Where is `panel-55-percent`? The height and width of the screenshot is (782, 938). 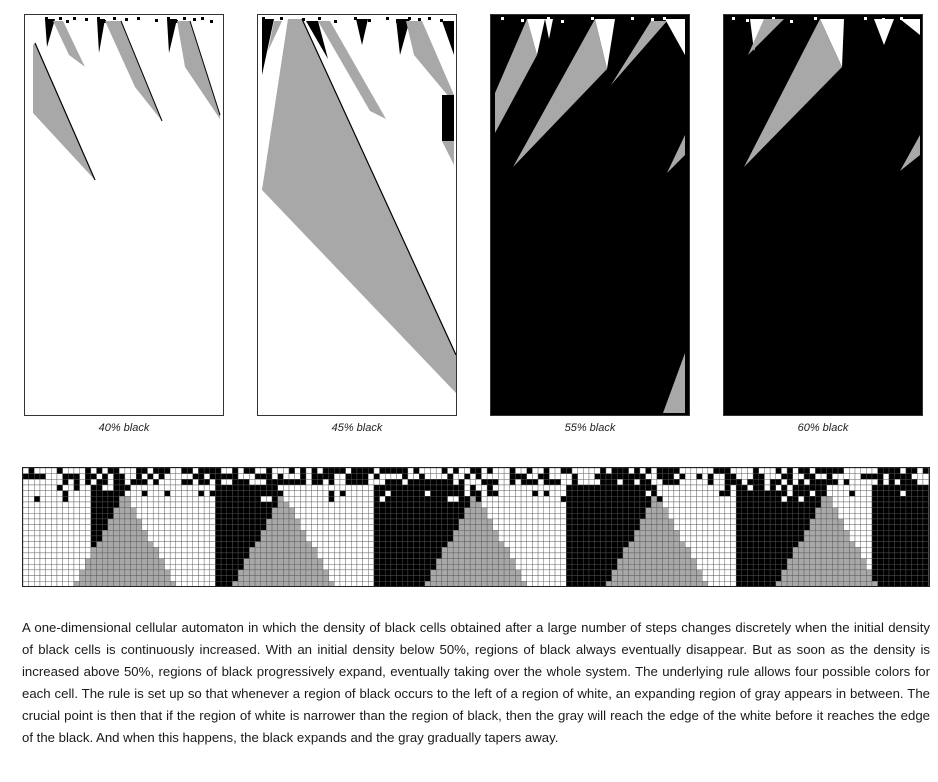 panel-55-percent is located at coordinates (590, 215).